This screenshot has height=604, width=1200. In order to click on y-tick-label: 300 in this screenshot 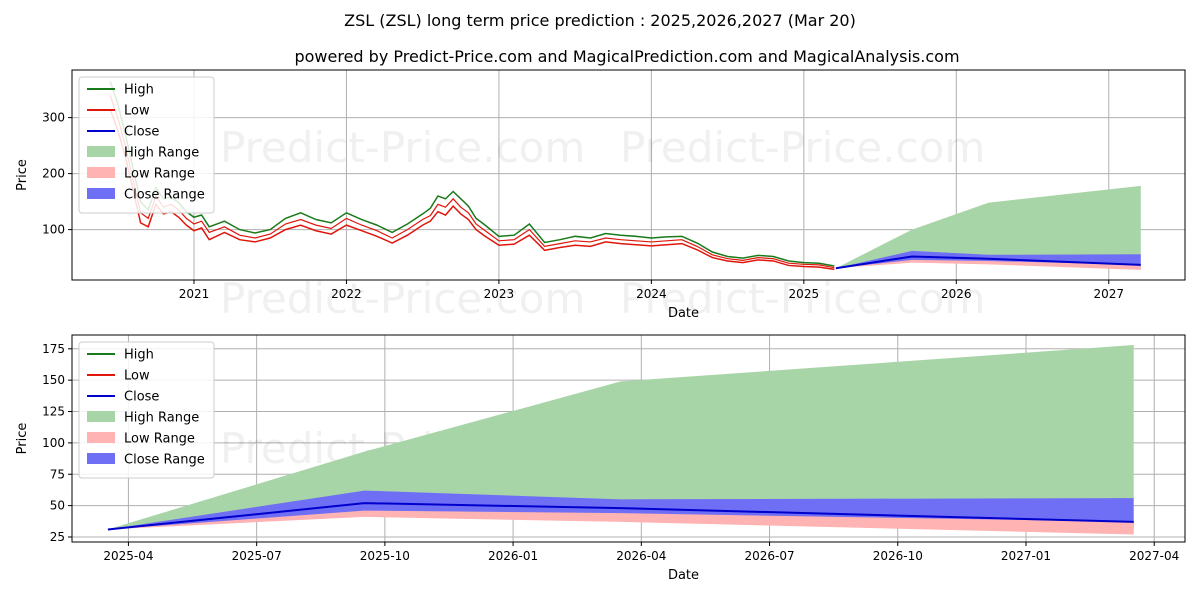, I will do `click(53, 118)`.